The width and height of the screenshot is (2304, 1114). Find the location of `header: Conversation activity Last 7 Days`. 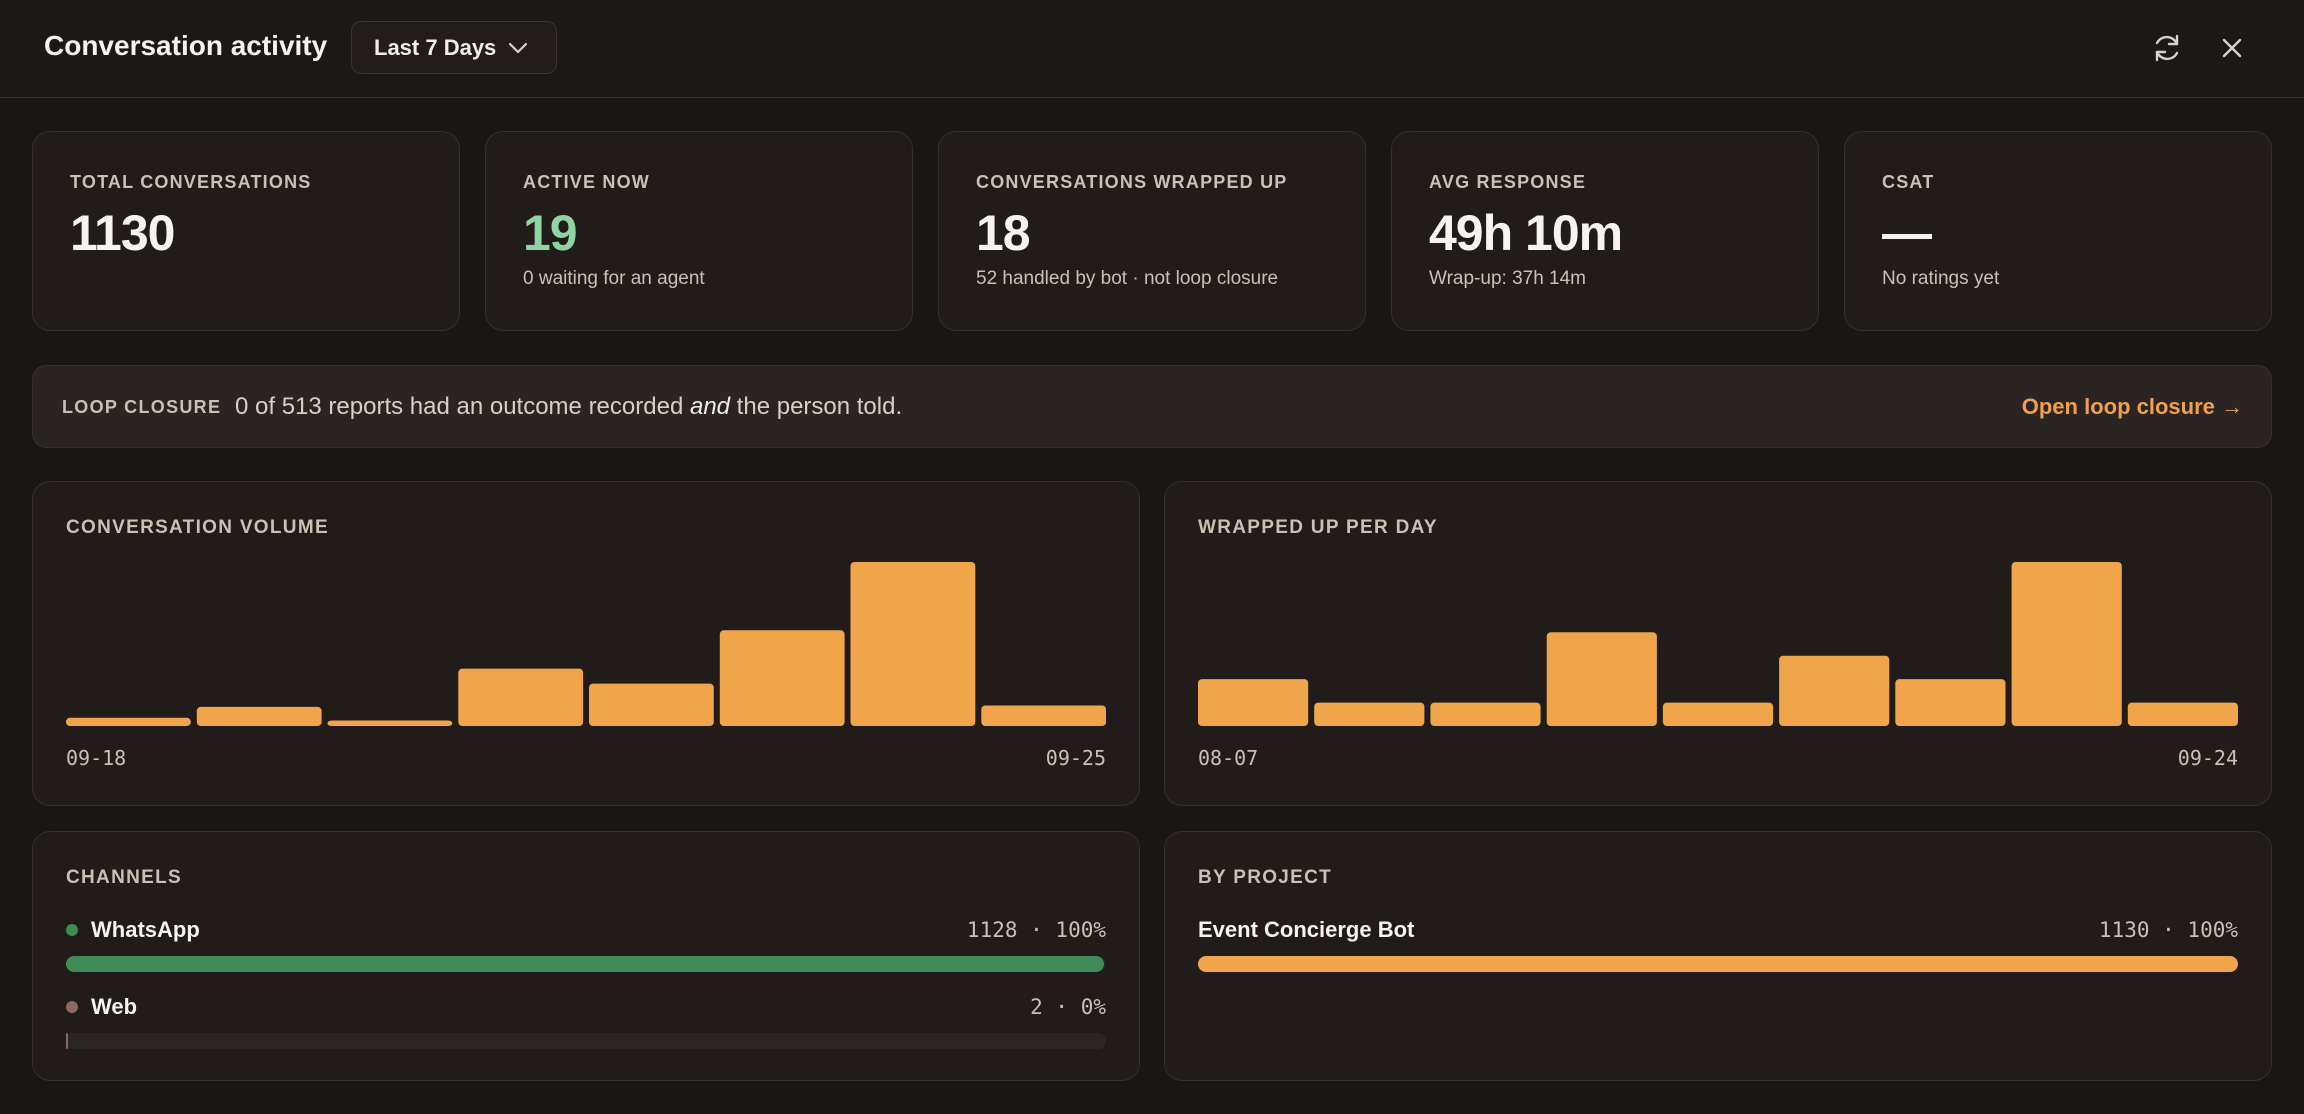

header: Conversation activity Last 7 Days is located at coordinates (1152, 49).